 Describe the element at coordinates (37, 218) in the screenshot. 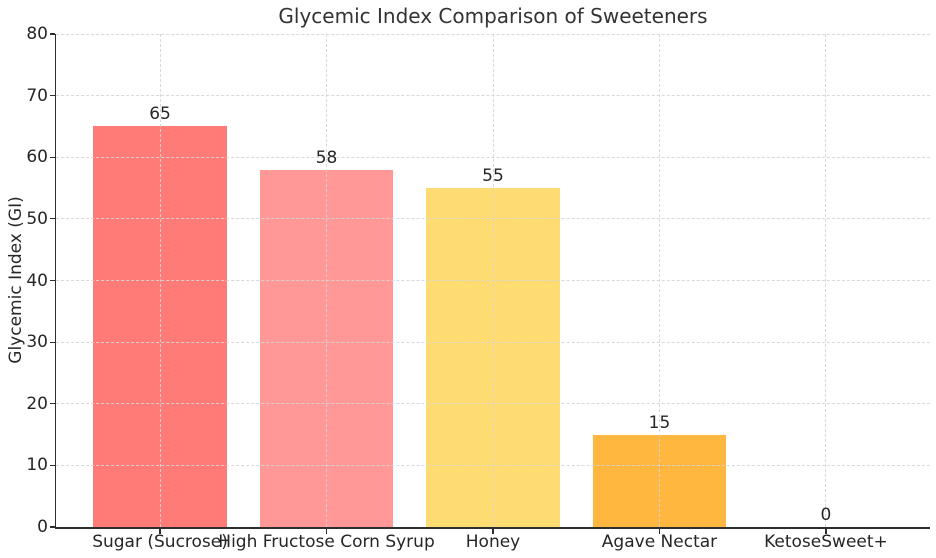

I see `y-tick-label: 50` at that location.